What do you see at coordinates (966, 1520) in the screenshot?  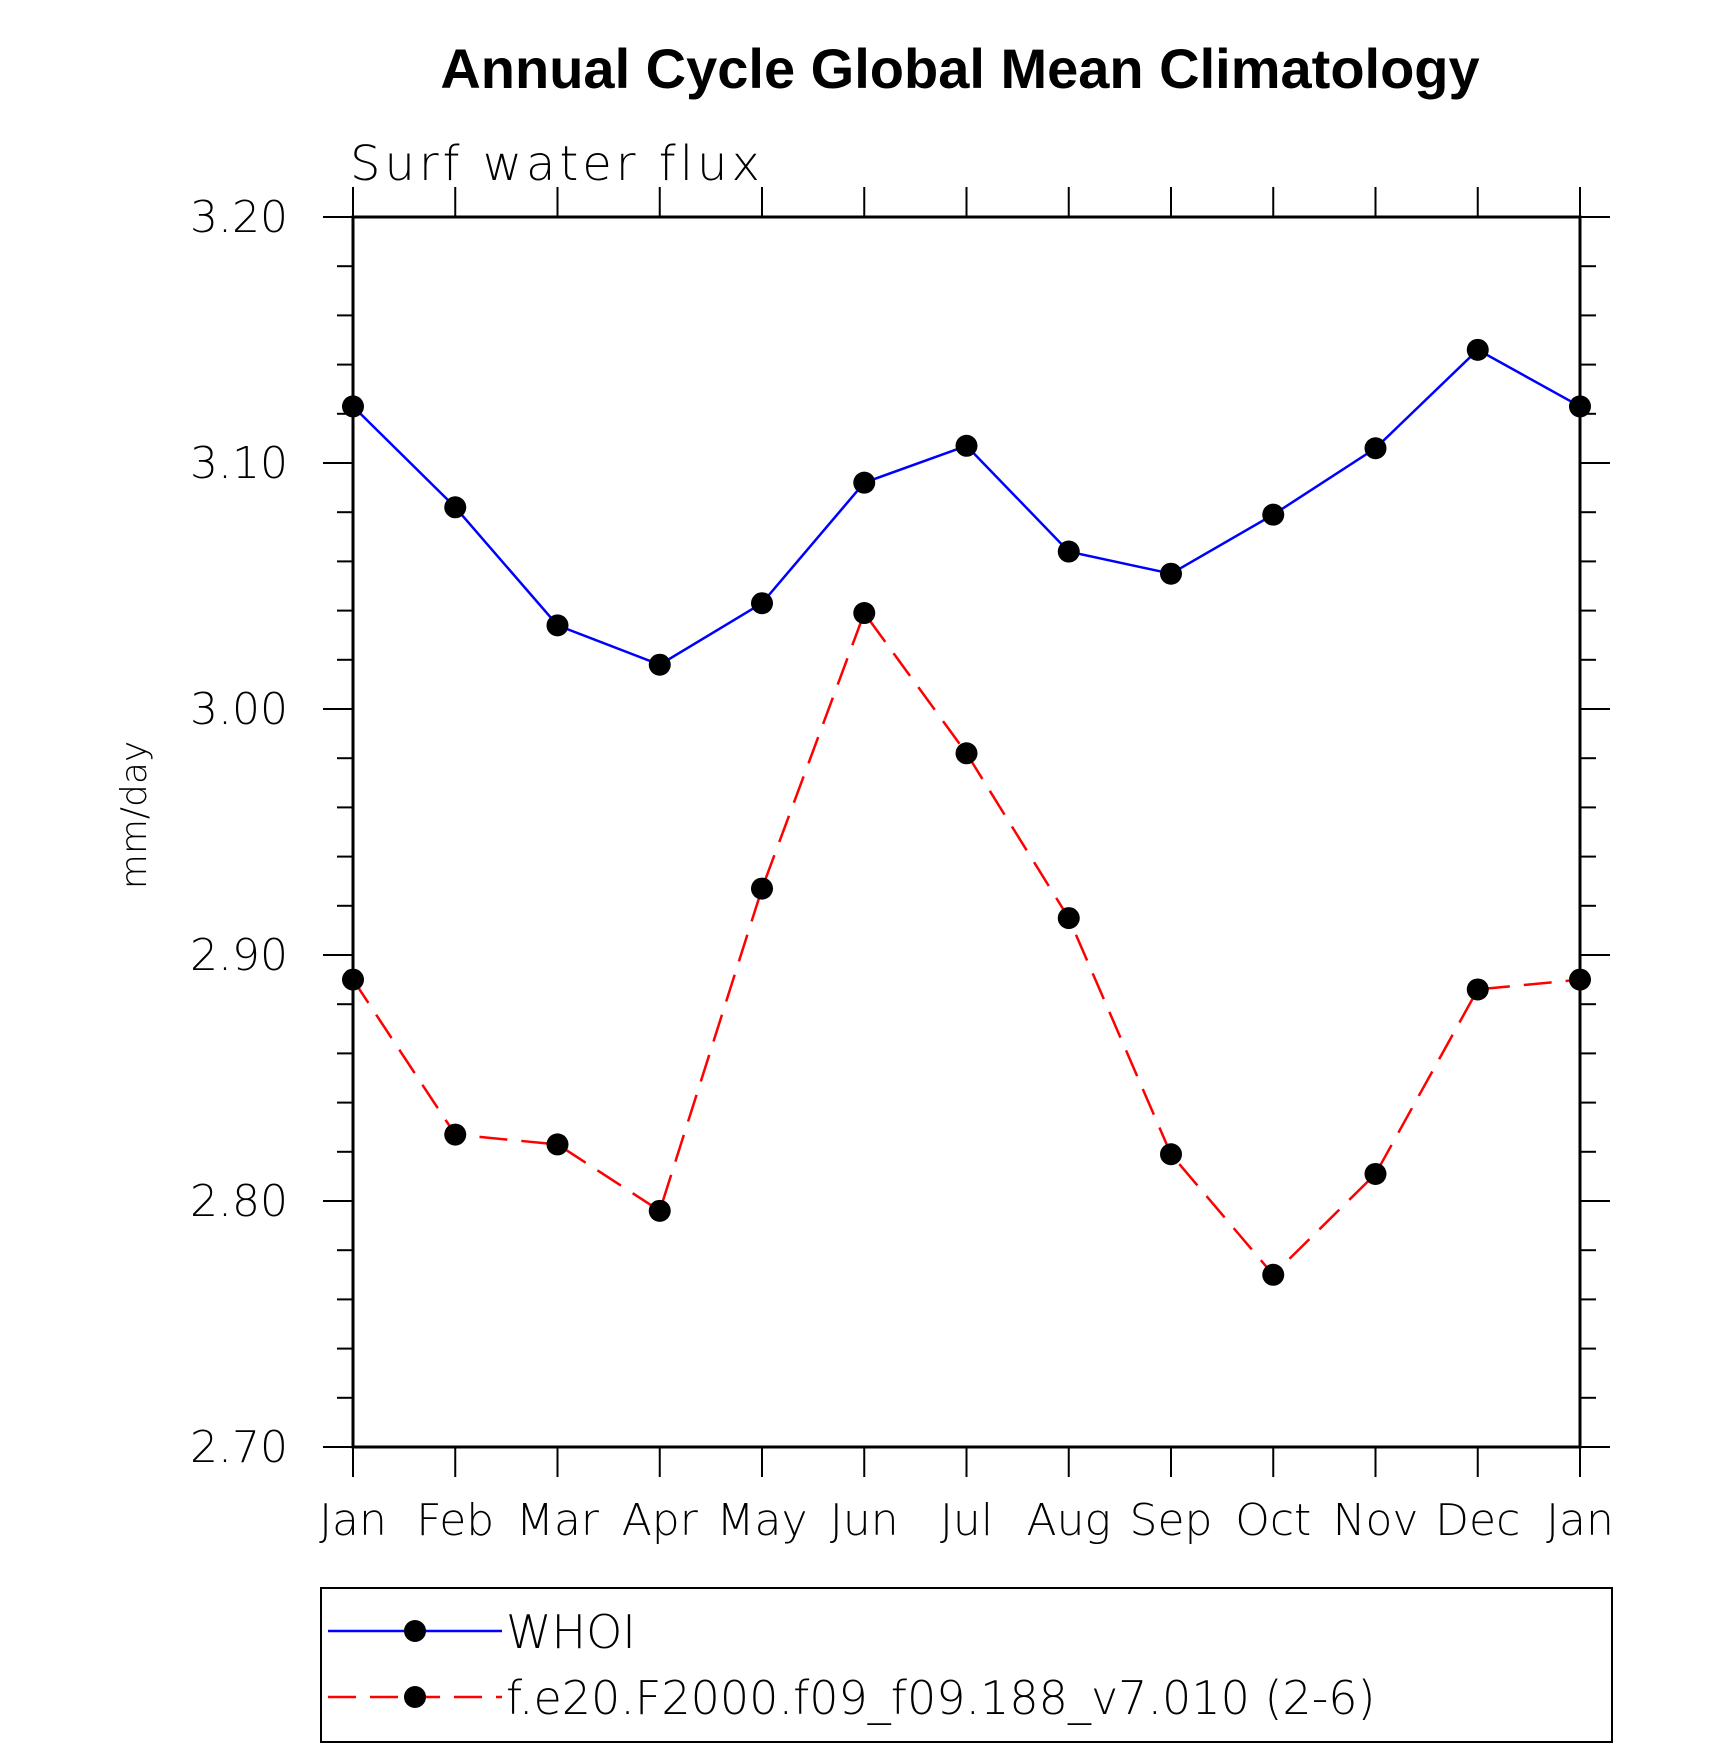 I see `x-tick-label: Jul` at bounding box center [966, 1520].